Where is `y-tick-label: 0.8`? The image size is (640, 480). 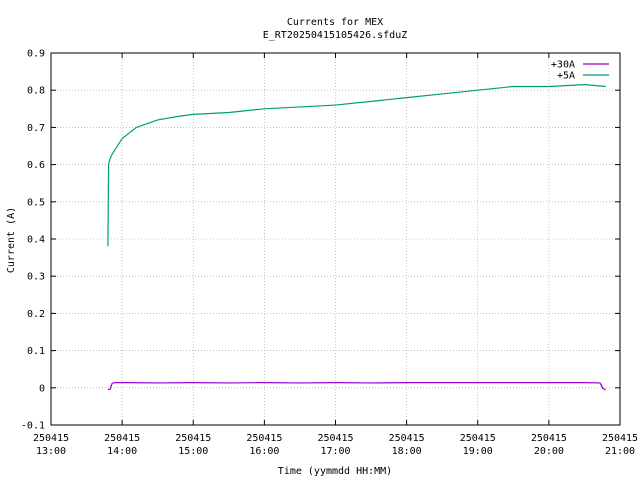
y-tick-label: 0.8 is located at coordinates (36, 91).